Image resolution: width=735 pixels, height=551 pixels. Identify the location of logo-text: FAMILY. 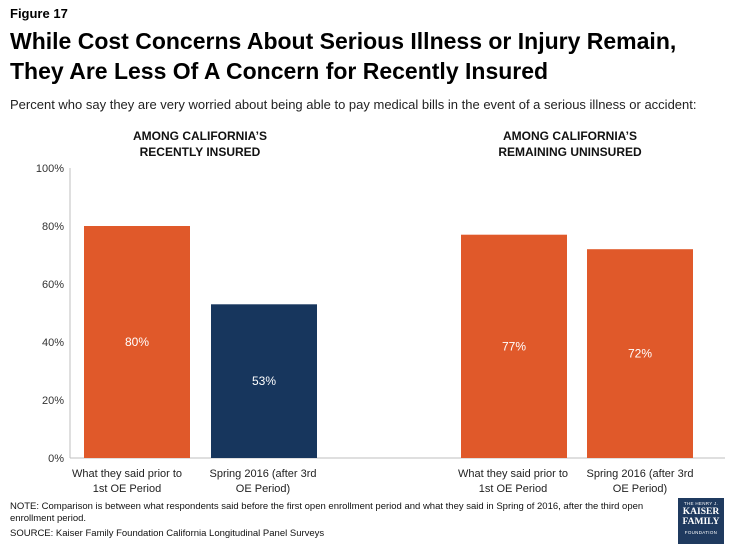
(701, 522).